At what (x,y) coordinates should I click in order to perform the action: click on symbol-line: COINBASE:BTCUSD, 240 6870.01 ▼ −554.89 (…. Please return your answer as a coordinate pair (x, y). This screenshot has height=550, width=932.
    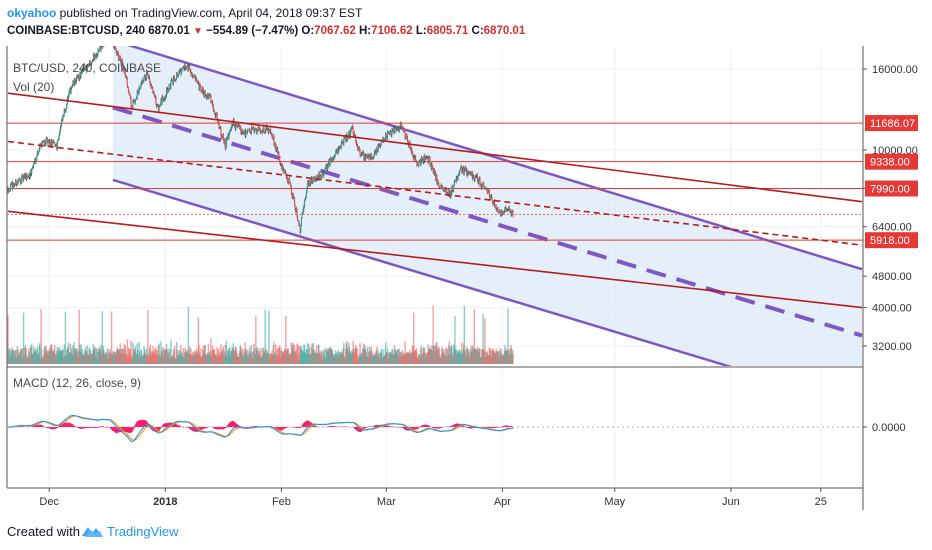
    Looking at the image, I should click on (266, 31).